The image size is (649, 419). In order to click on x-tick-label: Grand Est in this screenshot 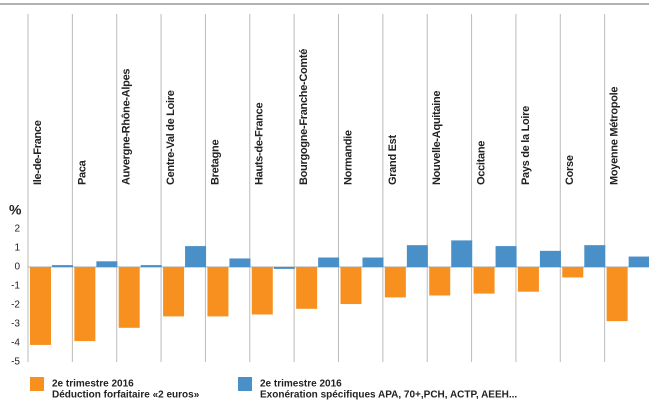, I will do `click(393, 159)`.